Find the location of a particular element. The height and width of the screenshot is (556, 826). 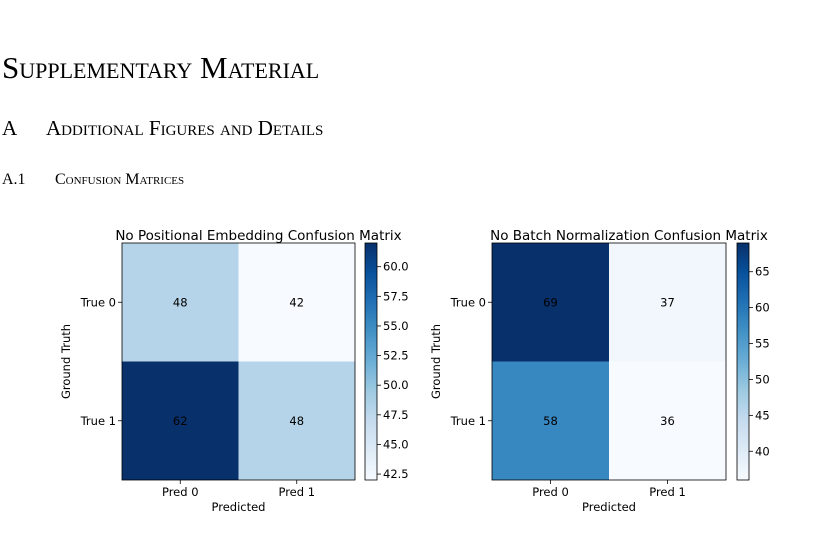

colorbar-tick-label: 45.0 is located at coordinates (396, 444).